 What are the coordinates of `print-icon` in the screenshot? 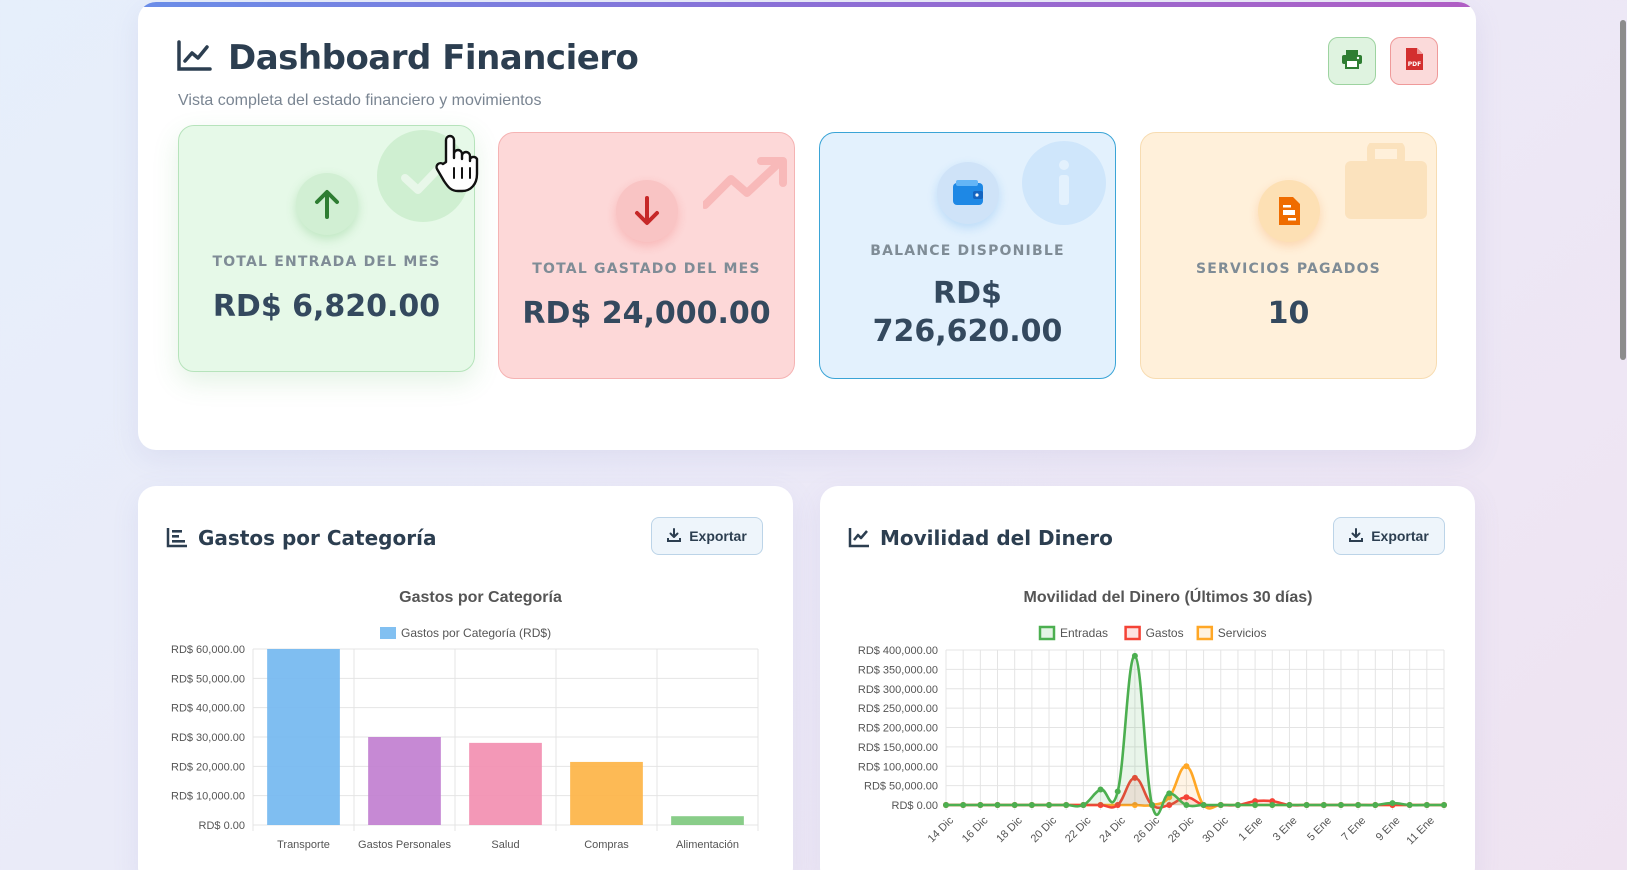 It's located at (1352, 61).